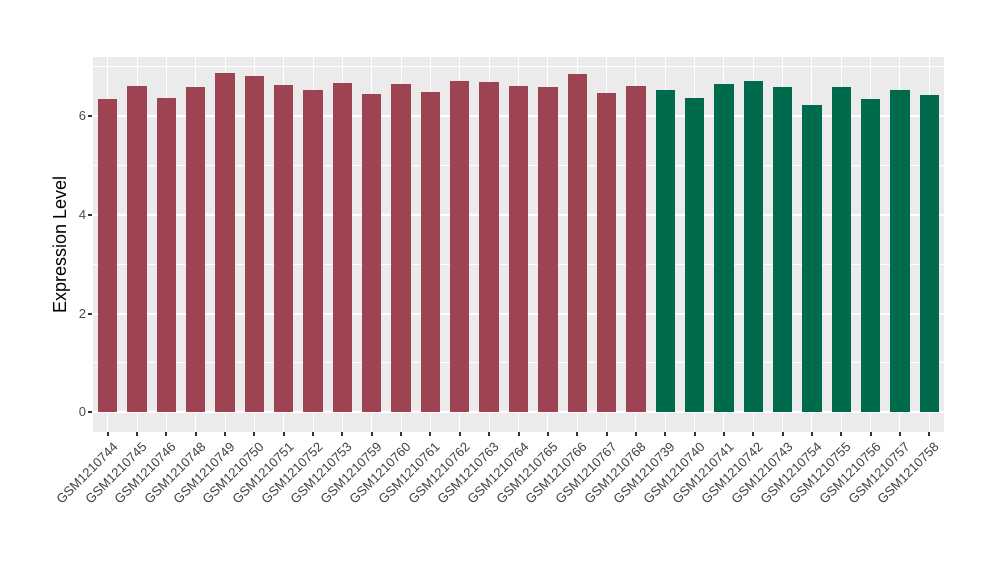 The height and width of the screenshot is (580, 1000). Describe the element at coordinates (82, 214) in the screenshot. I see `y-tick-label: 4` at that location.